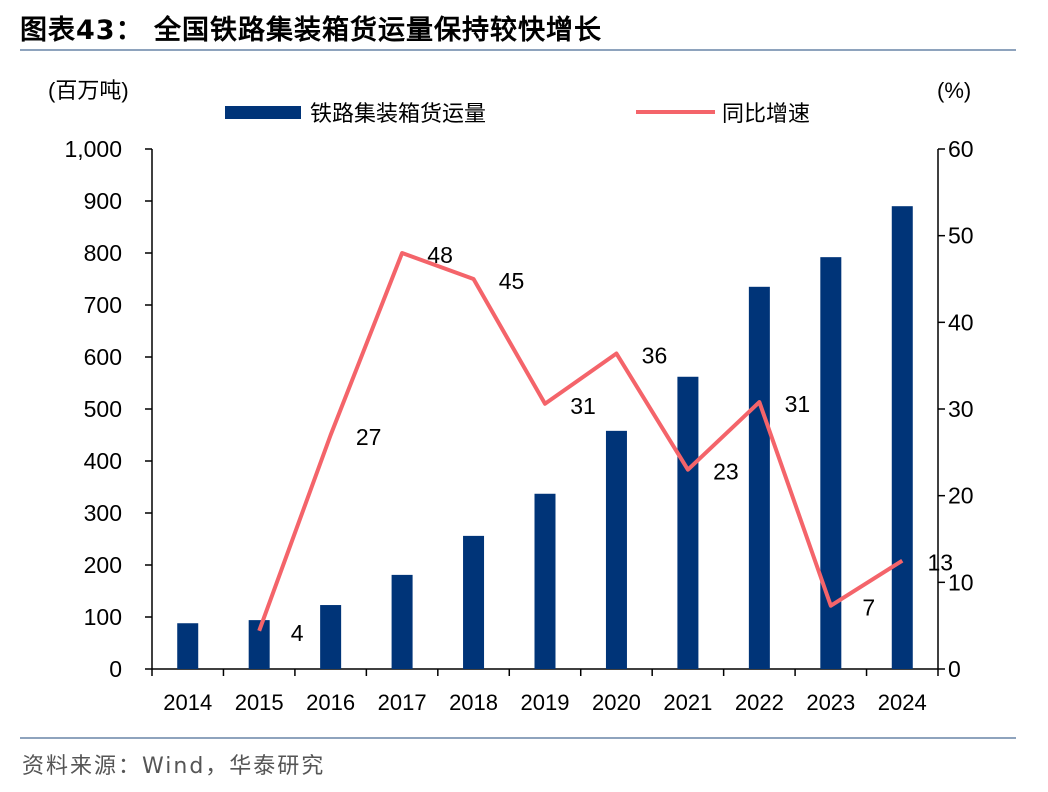  I want to click on bar-2020, so click(616, 549).